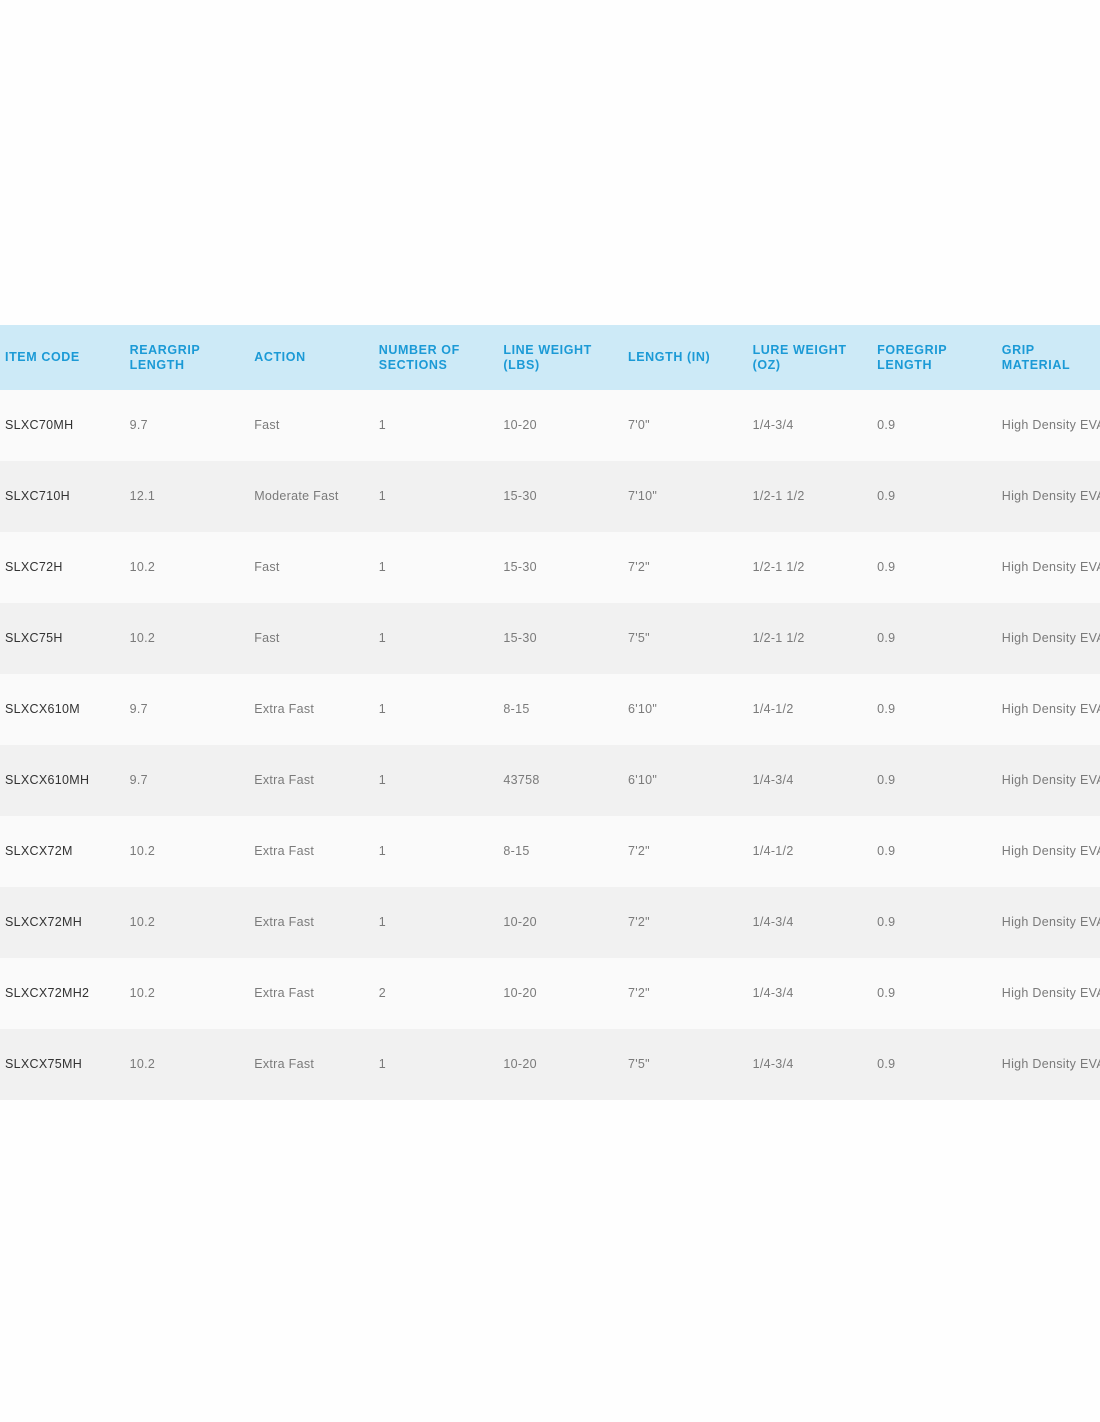 This screenshot has height=1422, width=1100. What do you see at coordinates (799, 349) in the screenshot?
I see `column-header-text: LURE WEIGHT` at bounding box center [799, 349].